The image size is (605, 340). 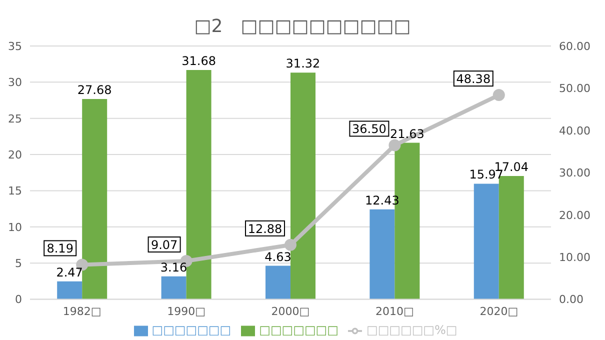 What do you see at coordinates (303, 63) in the screenshot?
I see `data-label: 31.32` at bounding box center [303, 63].